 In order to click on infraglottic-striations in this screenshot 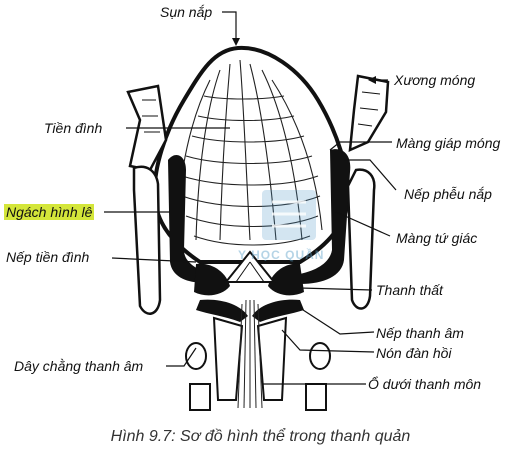, I will do `click(250, 354)`.